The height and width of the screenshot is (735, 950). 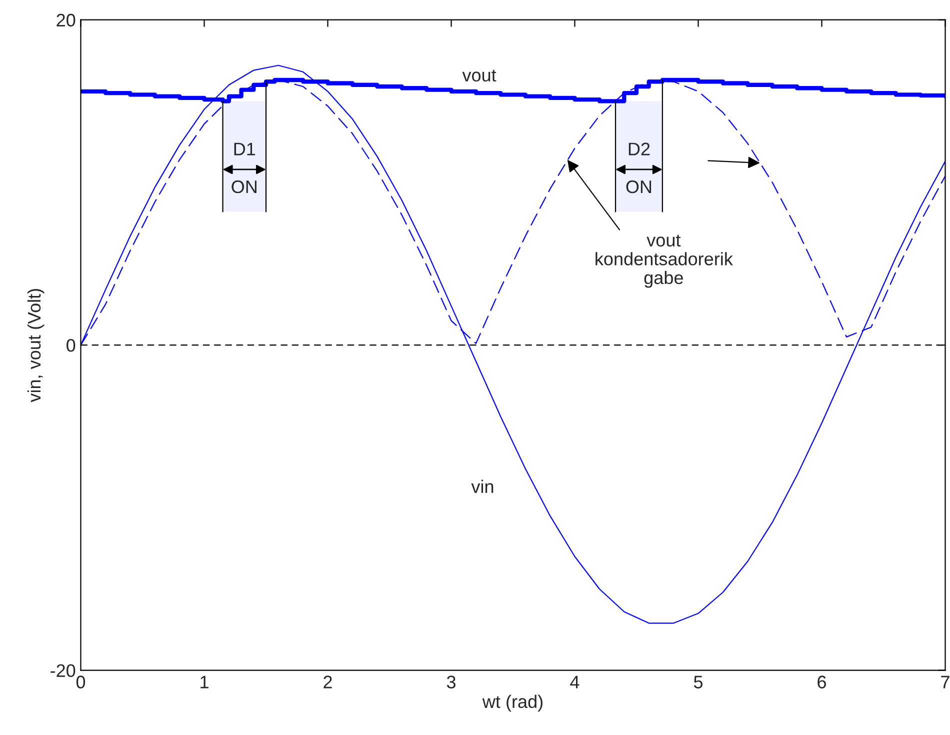 What do you see at coordinates (66, 20) in the screenshot?
I see `y-tick-label: 20` at bounding box center [66, 20].